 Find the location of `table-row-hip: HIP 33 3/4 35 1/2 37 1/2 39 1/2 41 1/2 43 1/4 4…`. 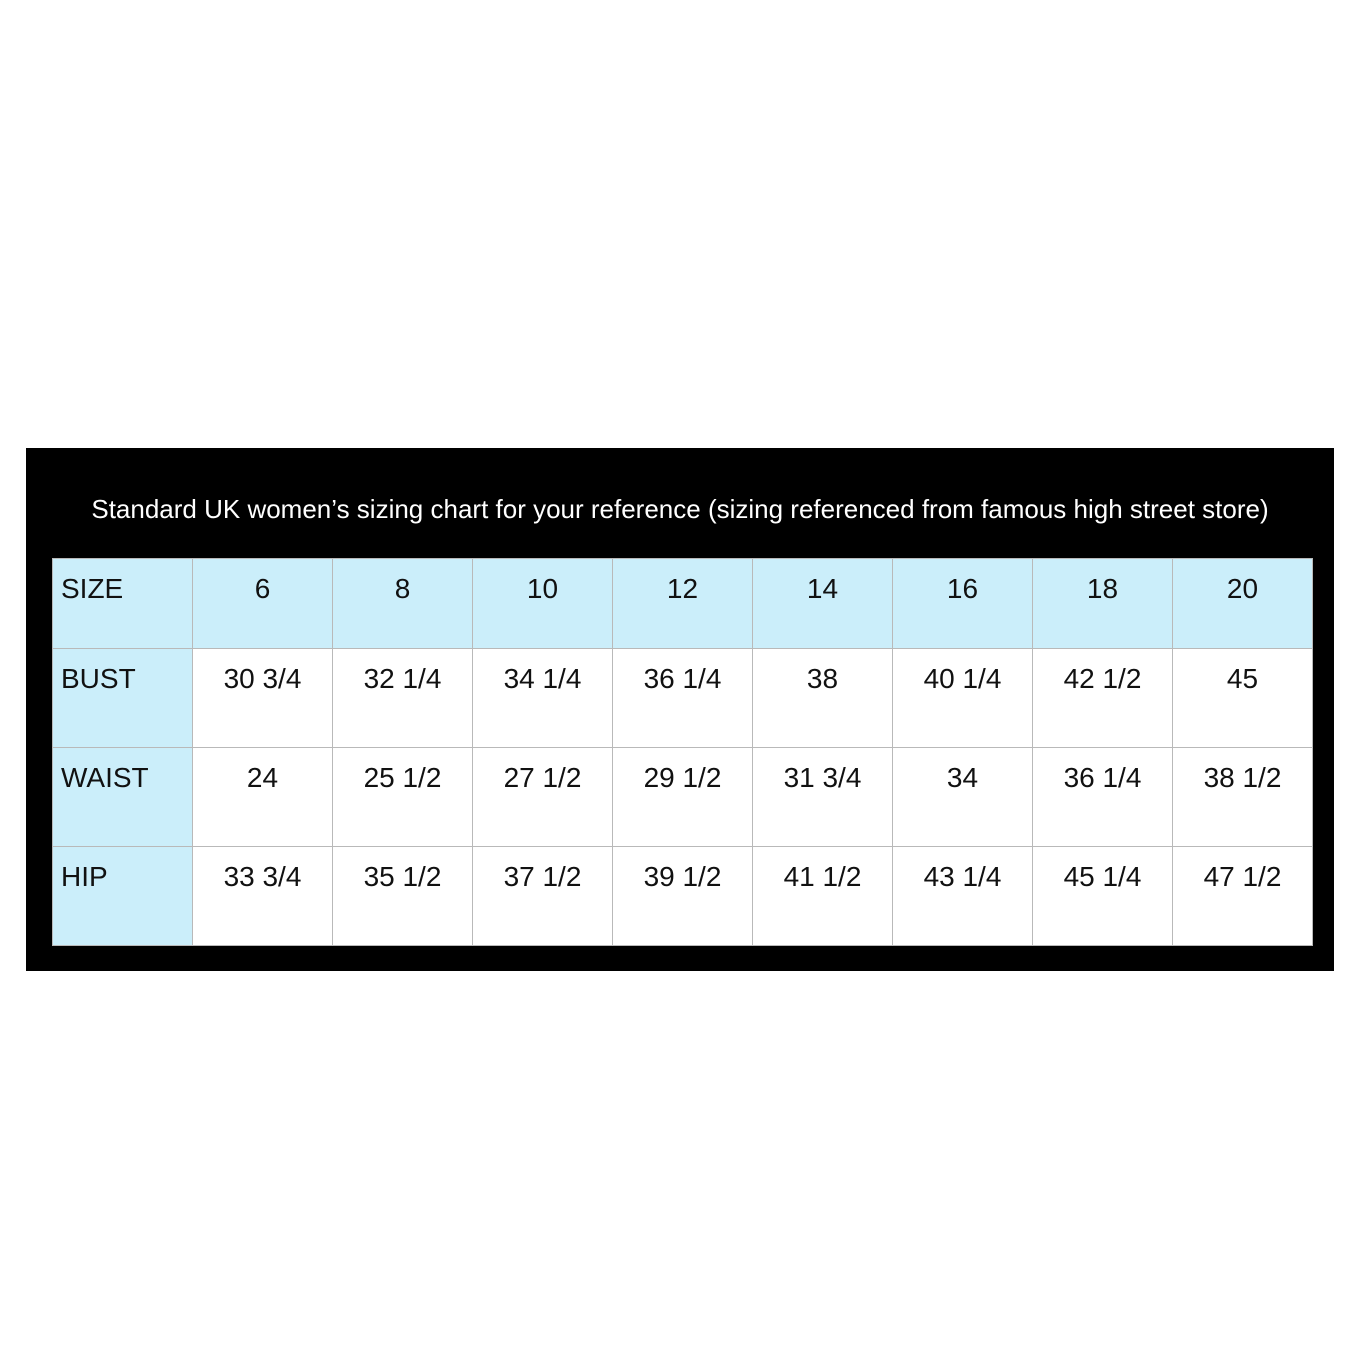

table-row-hip: HIP 33 3/4 35 1/2 37 1/2 39 1/2 41 1/2 43 1/4 4… is located at coordinates (682, 896).